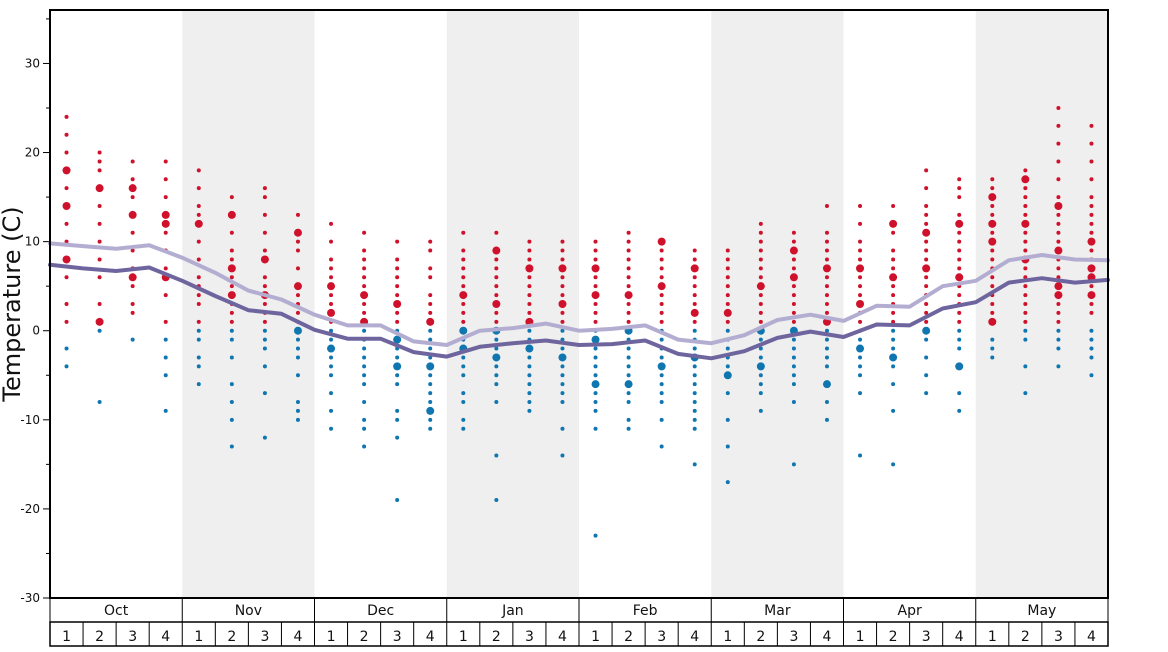 This screenshot has height=652, width=1168. Describe the element at coordinates (1041, 304) in the screenshot. I see `month-band-may` at that location.